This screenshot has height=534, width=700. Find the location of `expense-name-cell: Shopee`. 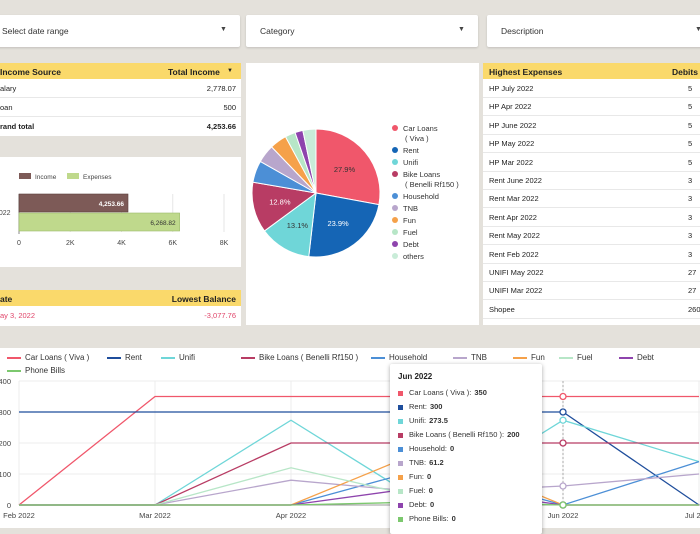

expense-name-cell: Shopee is located at coordinates (502, 309).